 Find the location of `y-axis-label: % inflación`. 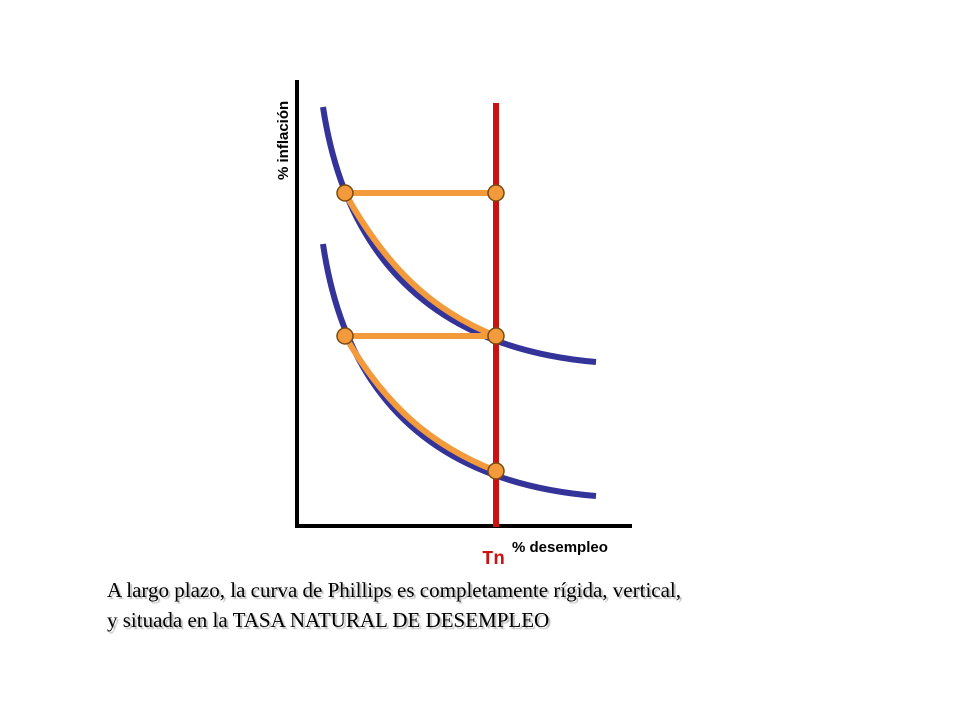

y-axis-label: % inflación is located at coordinates (283, 140).